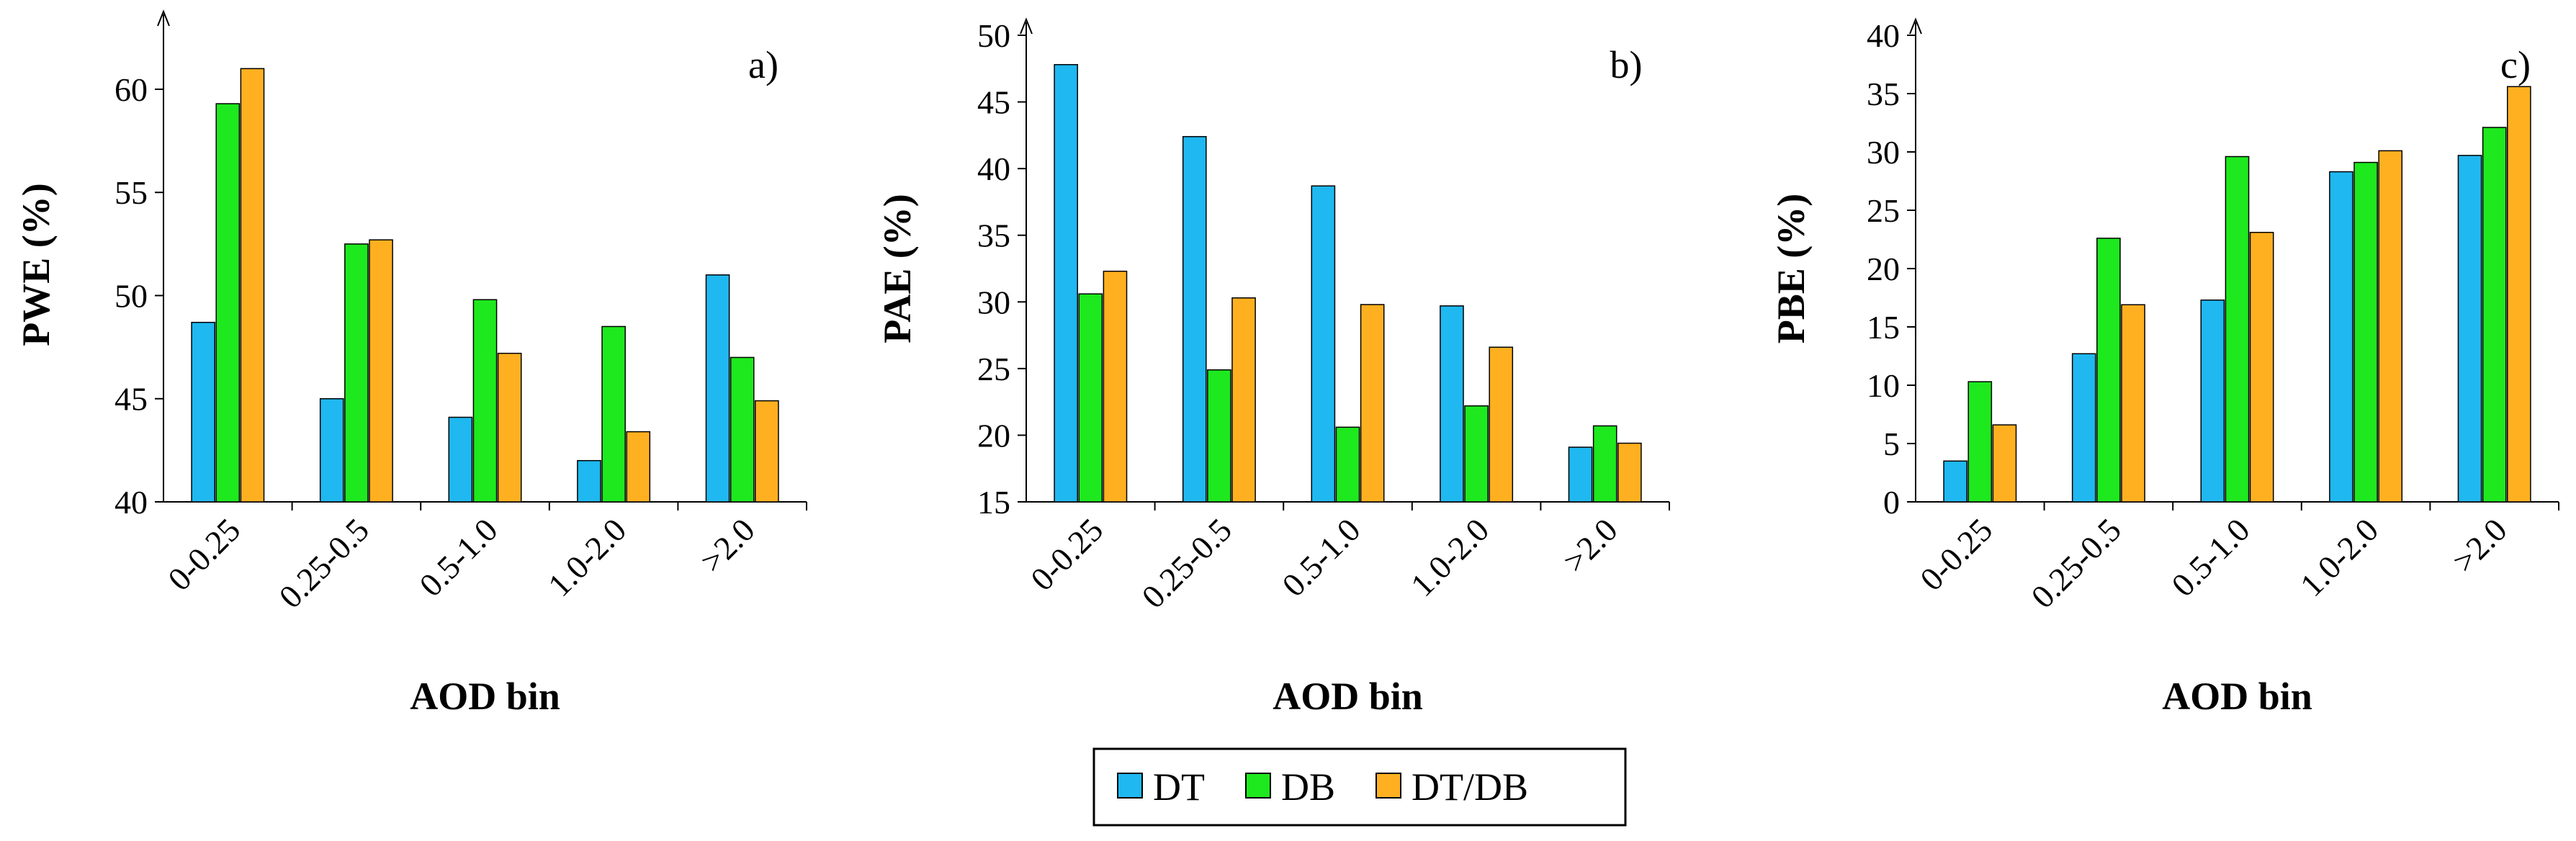 The image size is (2576, 841). Describe the element at coordinates (993, 102) in the screenshot. I see `y-tick-label-b: 45` at that location.